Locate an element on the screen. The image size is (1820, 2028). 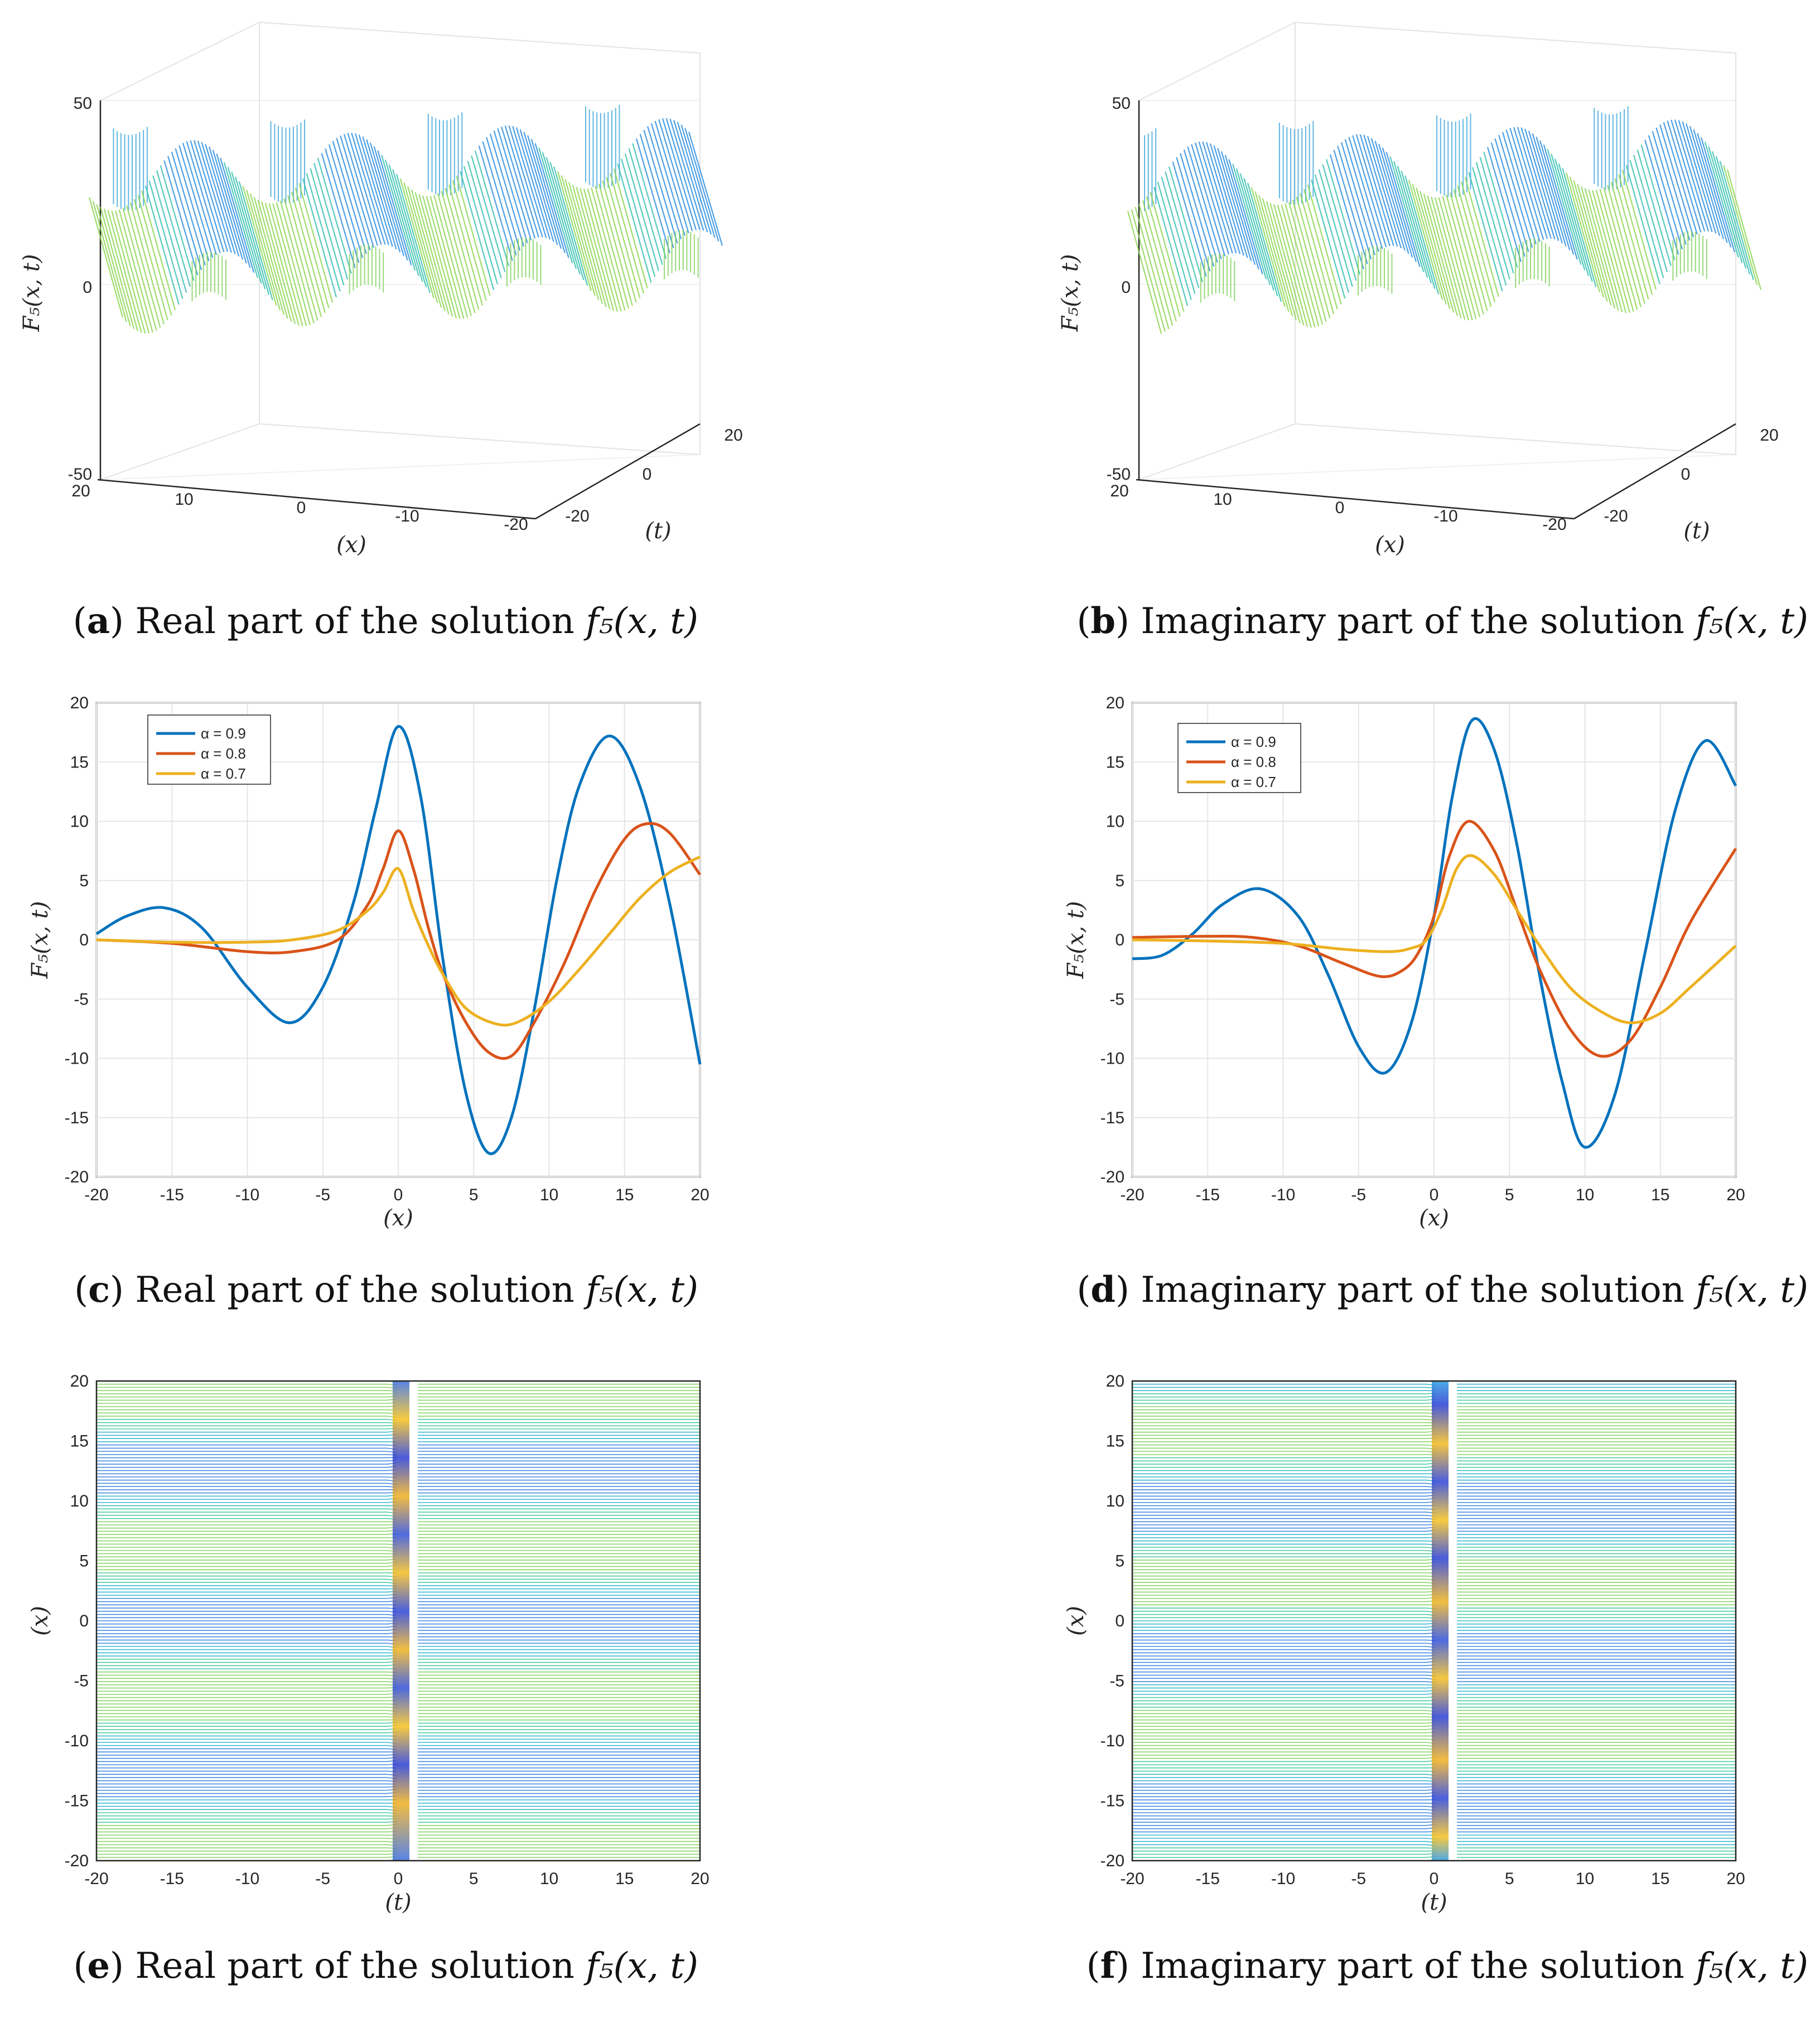
xticks-e: -20 -15 -10 -5 0 5 10 15 20 is located at coordinates (396, 1879).